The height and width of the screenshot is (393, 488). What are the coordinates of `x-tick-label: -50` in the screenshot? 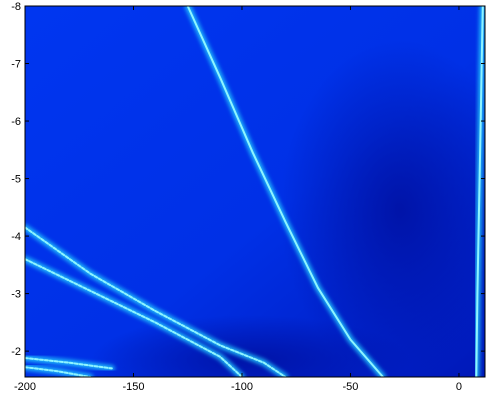 It's located at (351, 387).